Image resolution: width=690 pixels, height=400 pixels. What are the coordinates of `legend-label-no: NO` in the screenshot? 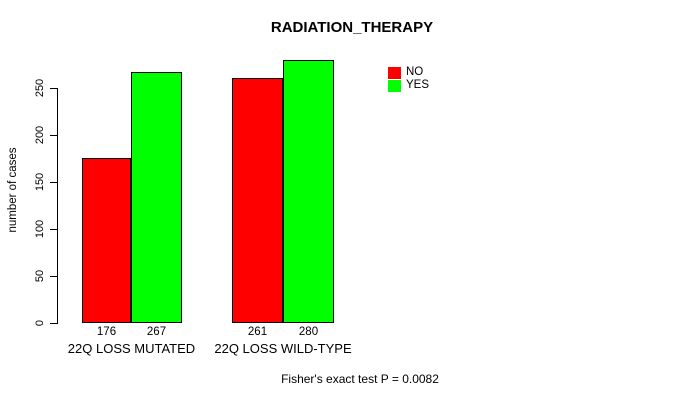 It's located at (415, 72).